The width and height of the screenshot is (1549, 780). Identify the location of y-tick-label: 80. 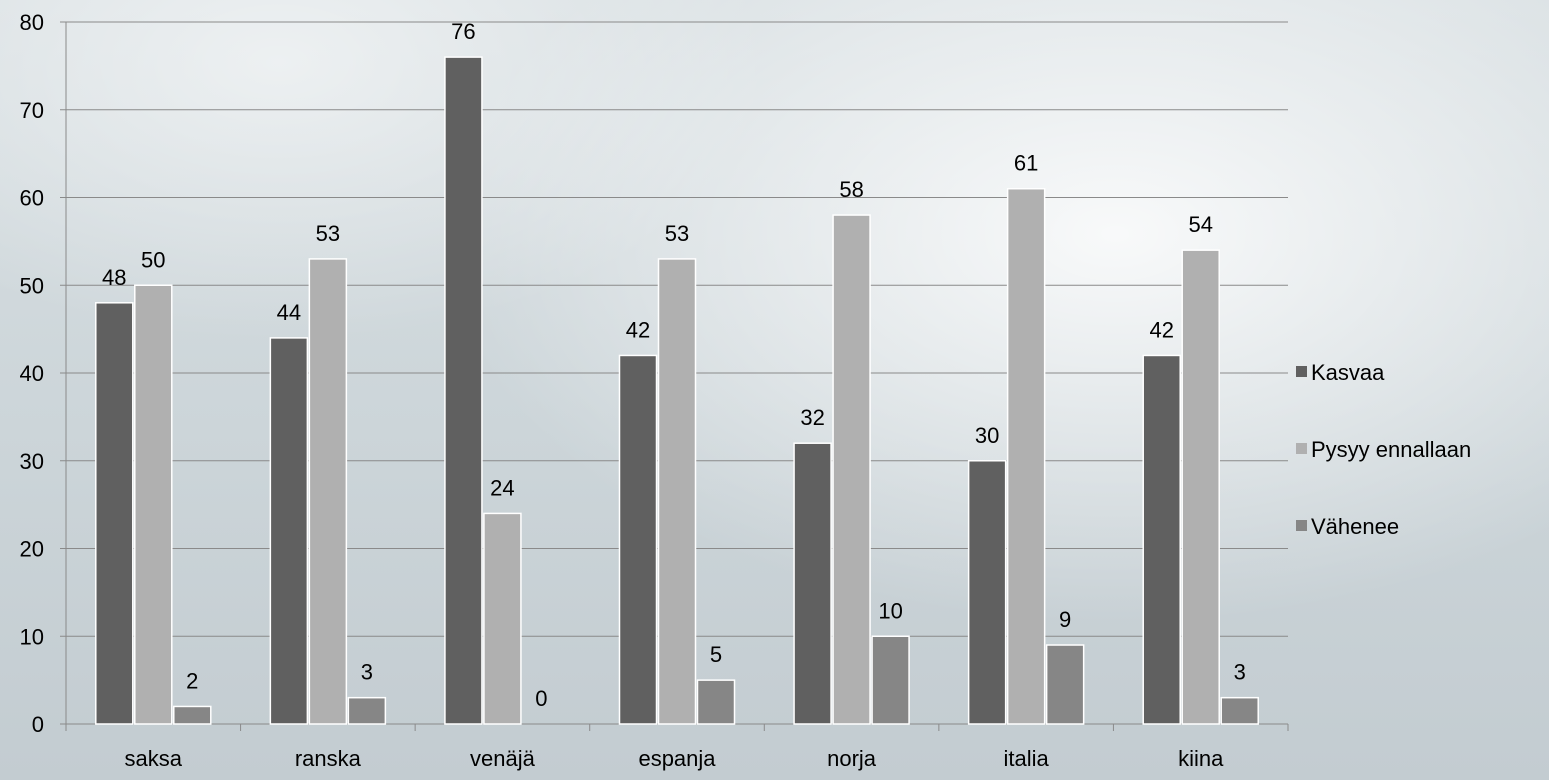
(32, 22).